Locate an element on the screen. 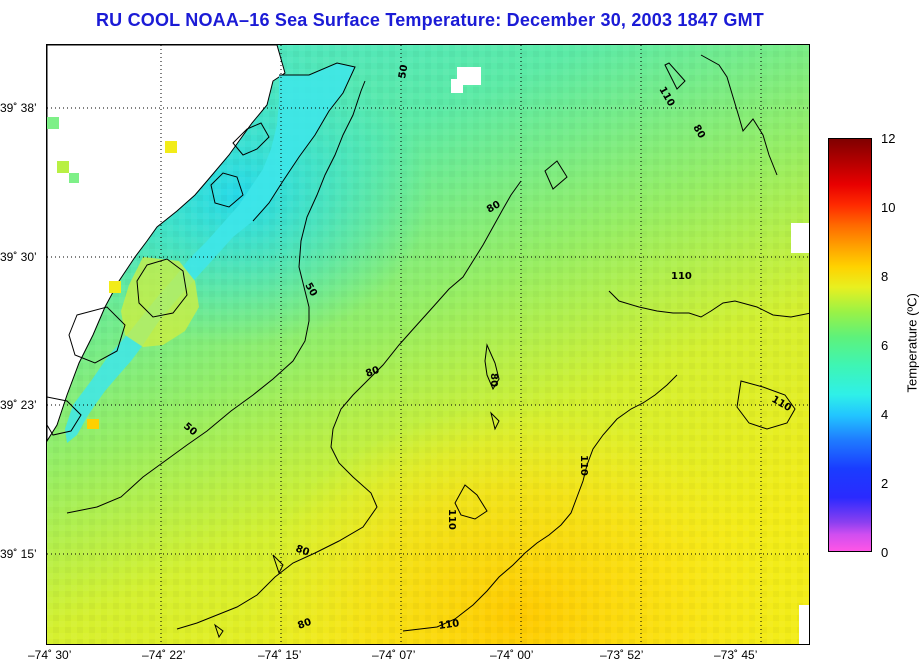 This screenshot has height=664, width=920. longitude-label: –73˚ 45’ is located at coordinates (736, 655).